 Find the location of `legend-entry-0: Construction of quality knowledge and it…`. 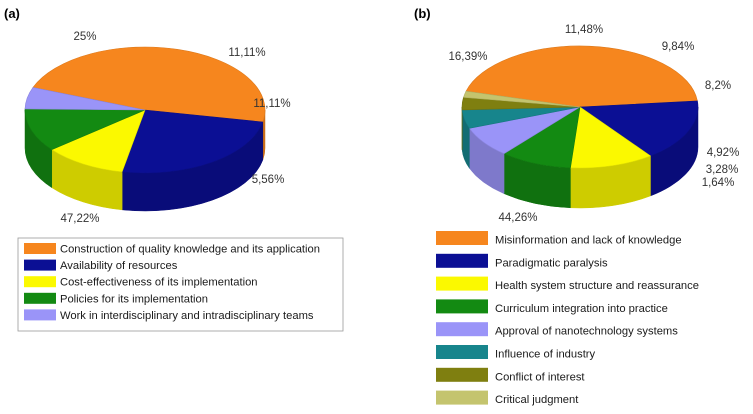

legend-entry-0: Construction of quality knowledge and it… is located at coordinates (190, 250).